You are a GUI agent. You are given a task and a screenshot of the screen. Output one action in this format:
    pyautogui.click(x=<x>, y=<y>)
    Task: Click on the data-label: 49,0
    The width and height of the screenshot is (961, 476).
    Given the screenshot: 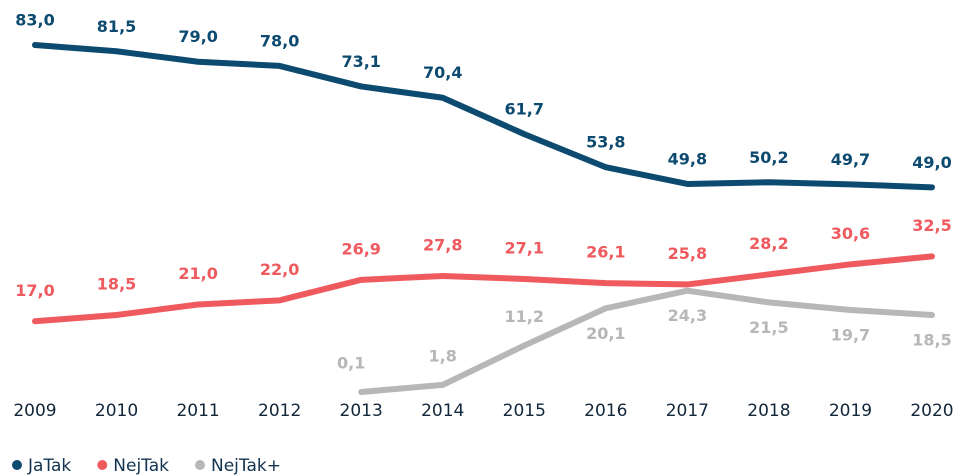 What is the action you would take?
    pyautogui.click(x=931, y=162)
    